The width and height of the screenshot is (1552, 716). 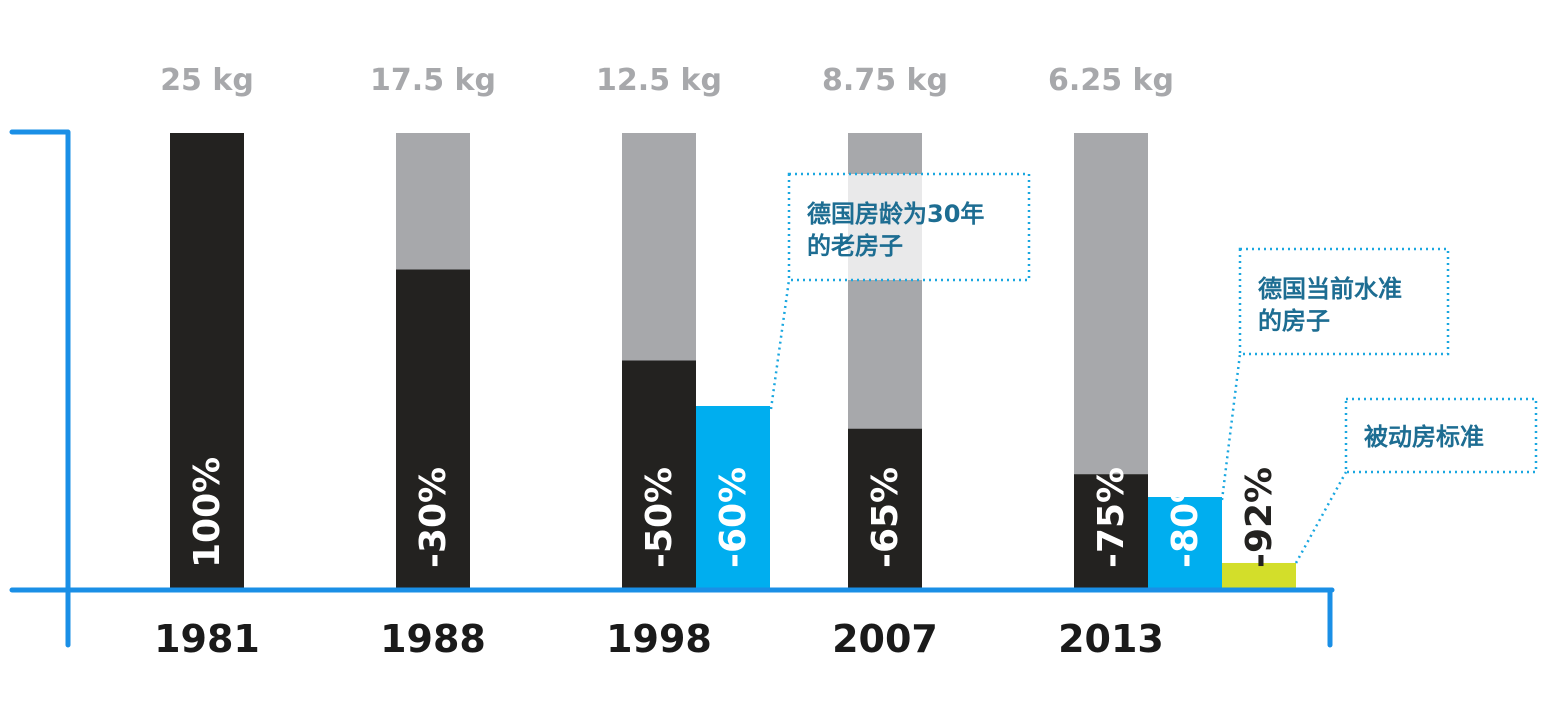 I want to click on bar-1998--60pct, so click(x=733, y=497).